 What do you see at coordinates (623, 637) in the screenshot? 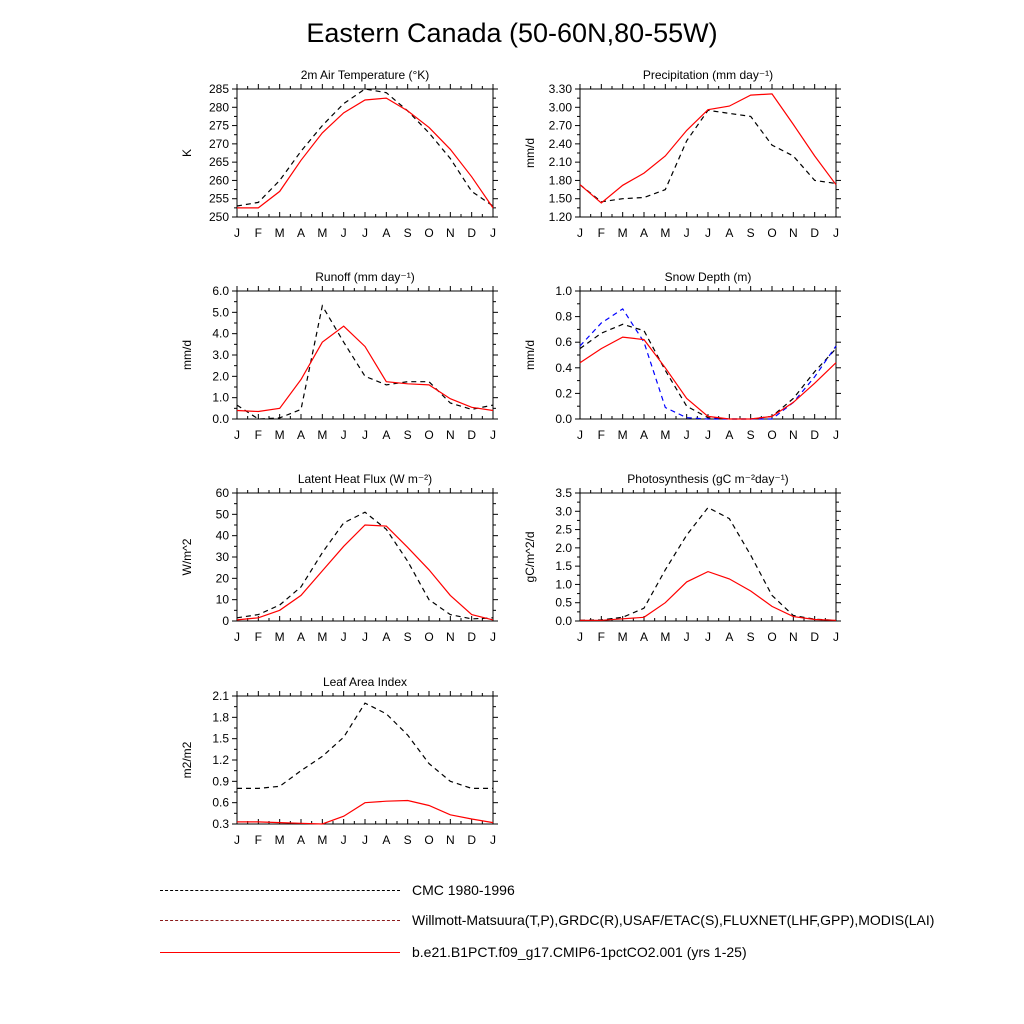
I see `photosynthesis-x-tick-label: M` at bounding box center [623, 637].